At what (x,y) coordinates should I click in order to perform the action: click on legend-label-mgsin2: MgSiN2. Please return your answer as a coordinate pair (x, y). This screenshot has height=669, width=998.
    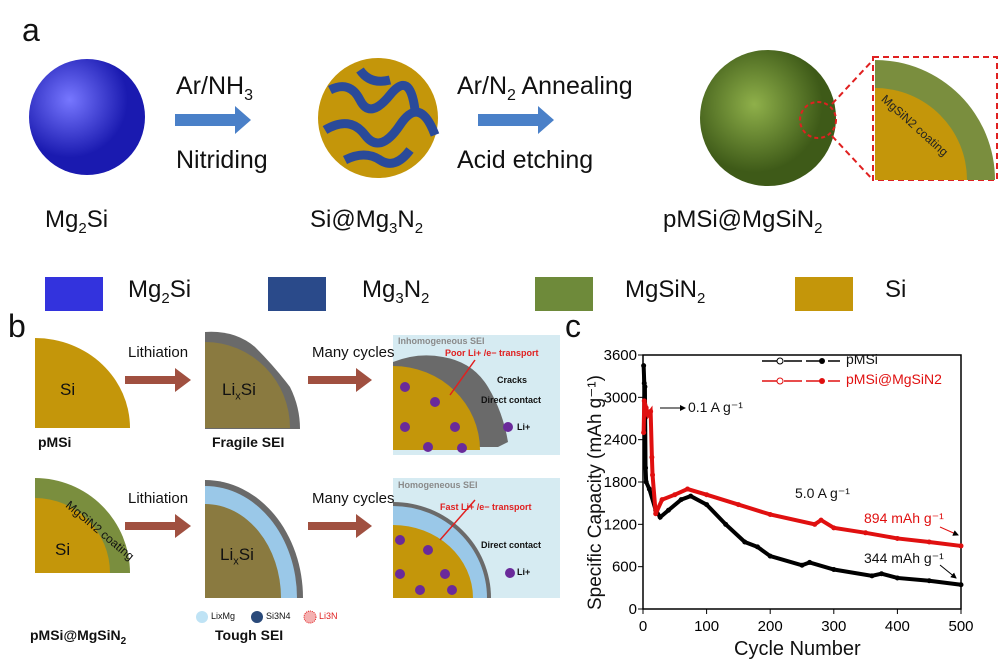
    Looking at the image, I should click on (665, 291).